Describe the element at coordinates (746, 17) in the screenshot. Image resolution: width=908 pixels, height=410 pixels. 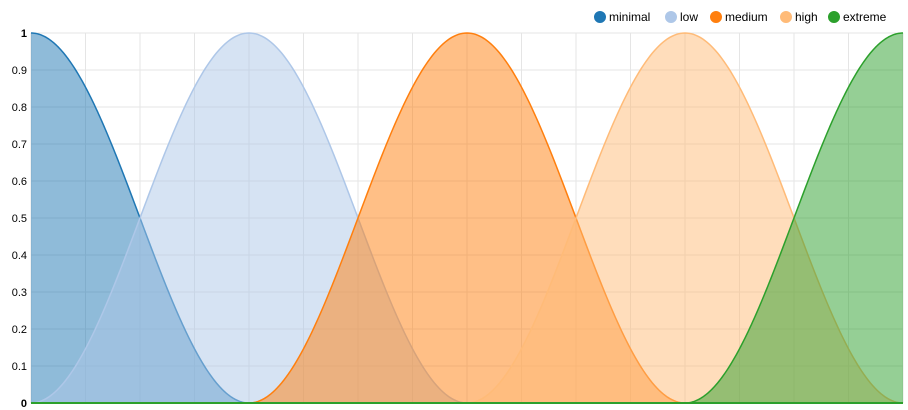
I see `legend-label: medium` at that location.